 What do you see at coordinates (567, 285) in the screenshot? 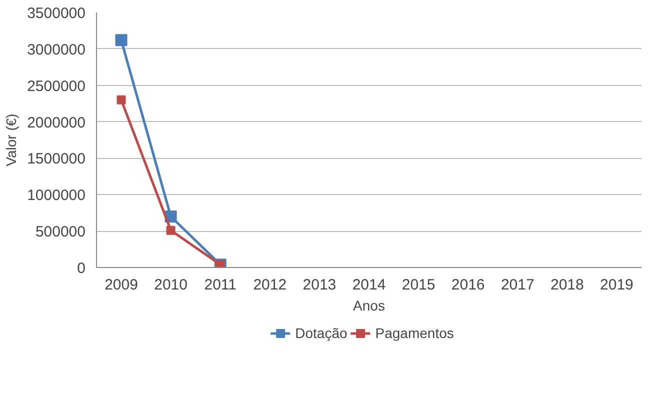
I see `x-tick-label: 2018` at bounding box center [567, 285].